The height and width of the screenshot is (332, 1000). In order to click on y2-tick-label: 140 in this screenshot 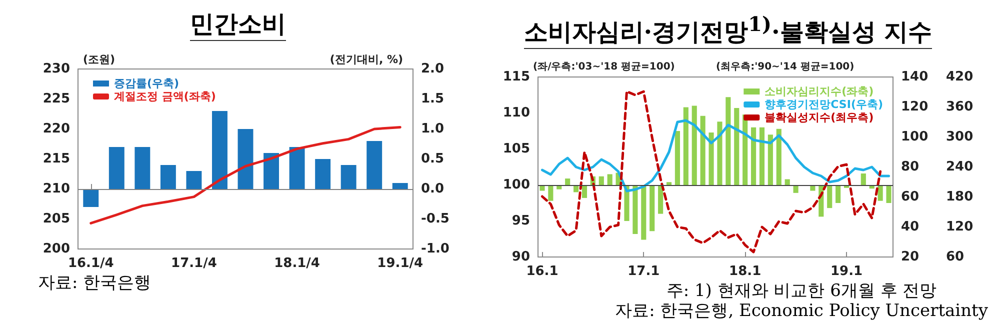, I will do `click(914, 77)`.